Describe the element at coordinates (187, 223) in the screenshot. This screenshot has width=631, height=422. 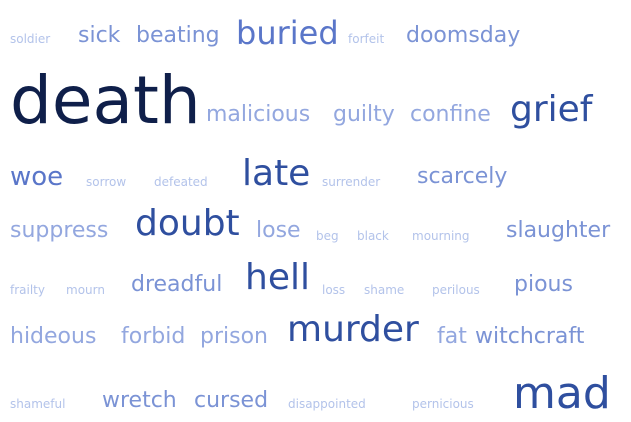
I see `cloud-word: doubt` at that location.